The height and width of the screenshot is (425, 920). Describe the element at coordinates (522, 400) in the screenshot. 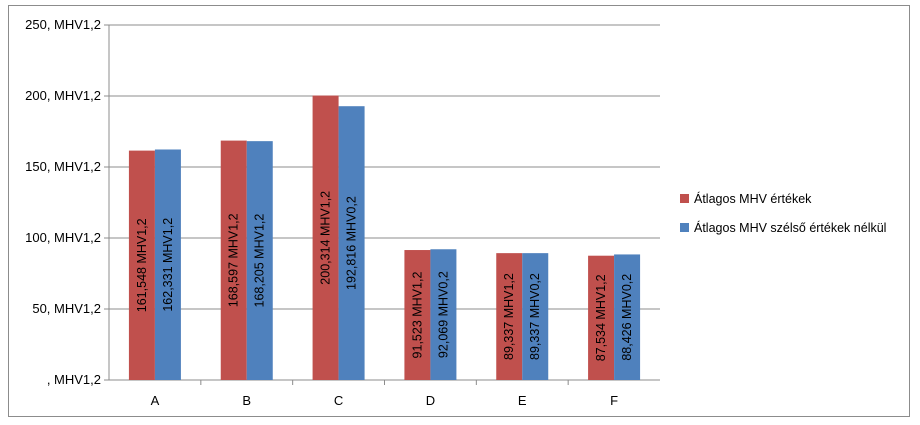

I see `x-tick-label: E` at that location.